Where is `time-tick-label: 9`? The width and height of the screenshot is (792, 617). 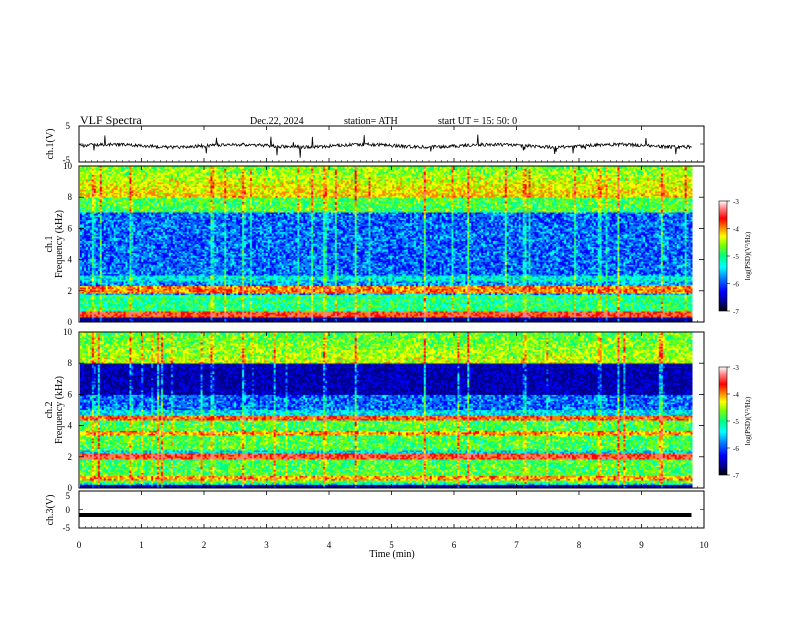
time-tick-label: 9 is located at coordinates (641, 545).